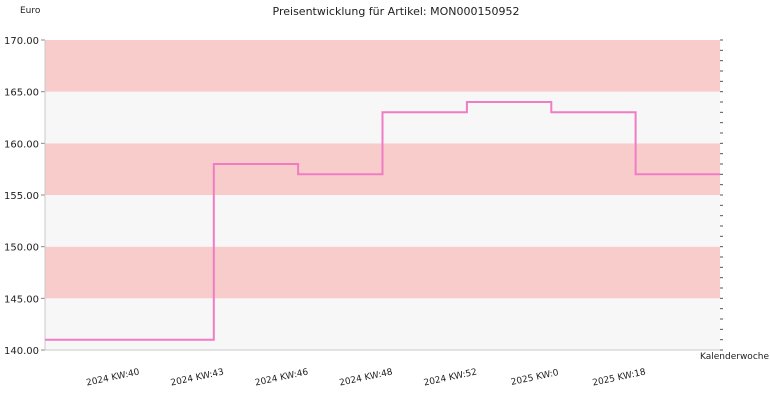 This screenshot has width=770, height=400. Describe the element at coordinates (112, 377) in the screenshot. I see `x-tick-label: 2024 KW:40` at that location.